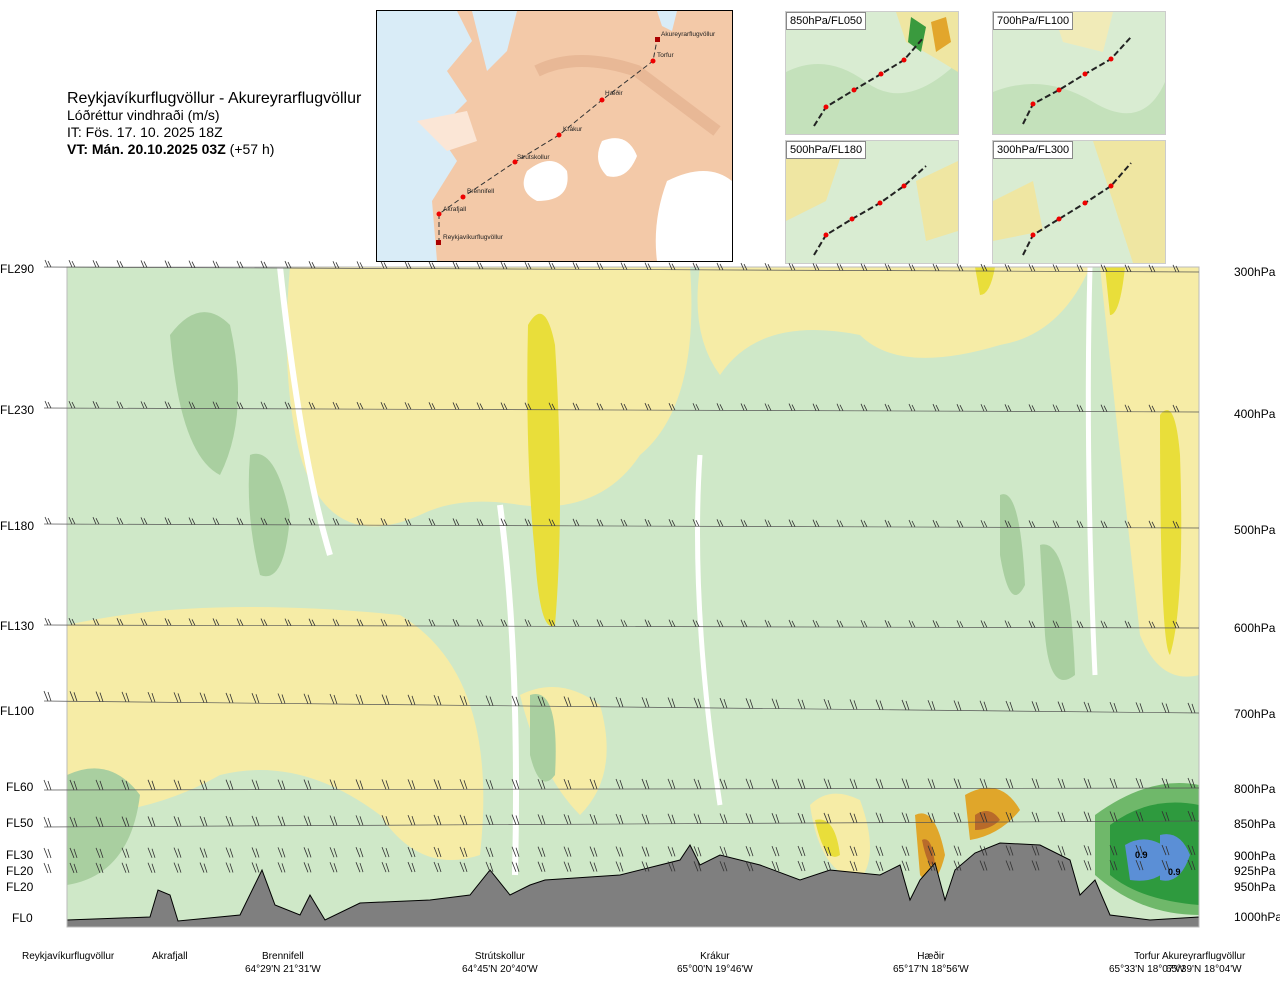 This screenshot has height=981, width=1280. Describe the element at coordinates (283, 969) in the screenshot. I see `station-2-coord: 64°29'N 21°31'W` at that location.